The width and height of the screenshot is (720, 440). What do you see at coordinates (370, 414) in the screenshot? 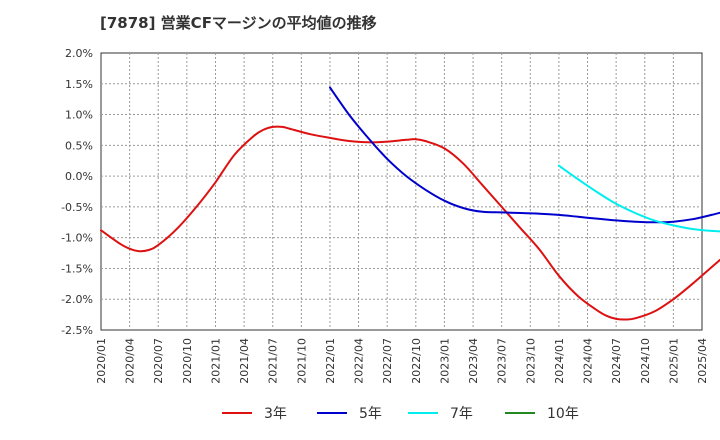
I see `legend-label-2: 5年` at bounding box center [370, 414].